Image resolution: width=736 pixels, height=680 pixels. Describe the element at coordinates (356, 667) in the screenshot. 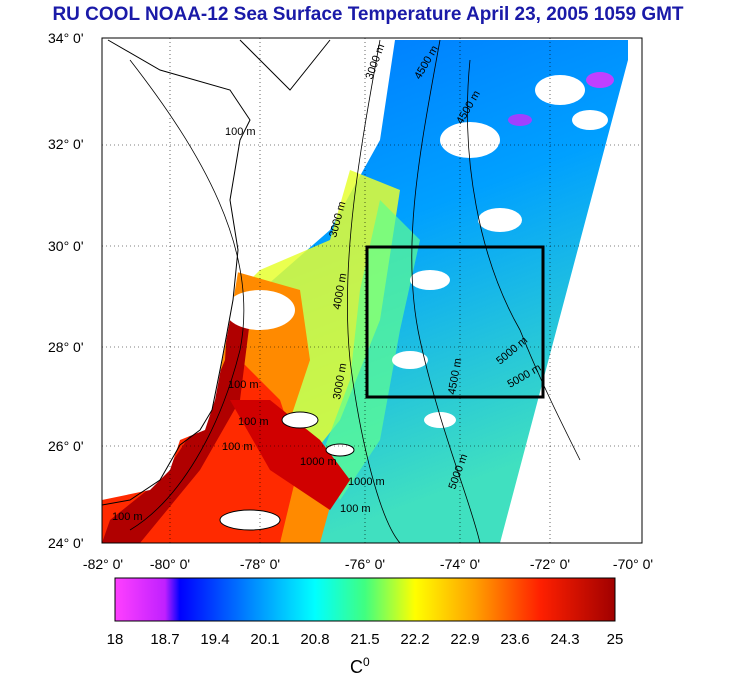

I see `colorbar-unit-letter: C` at that location.